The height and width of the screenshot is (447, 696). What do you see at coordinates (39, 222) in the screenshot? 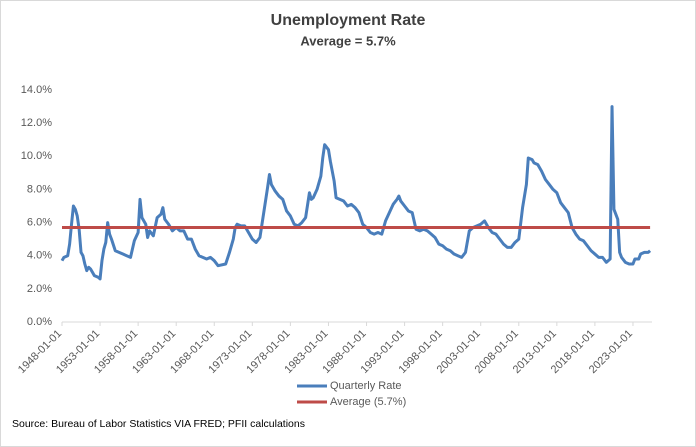
I see `y-tick-label: 6.0%` at bounding box center [39, 222].